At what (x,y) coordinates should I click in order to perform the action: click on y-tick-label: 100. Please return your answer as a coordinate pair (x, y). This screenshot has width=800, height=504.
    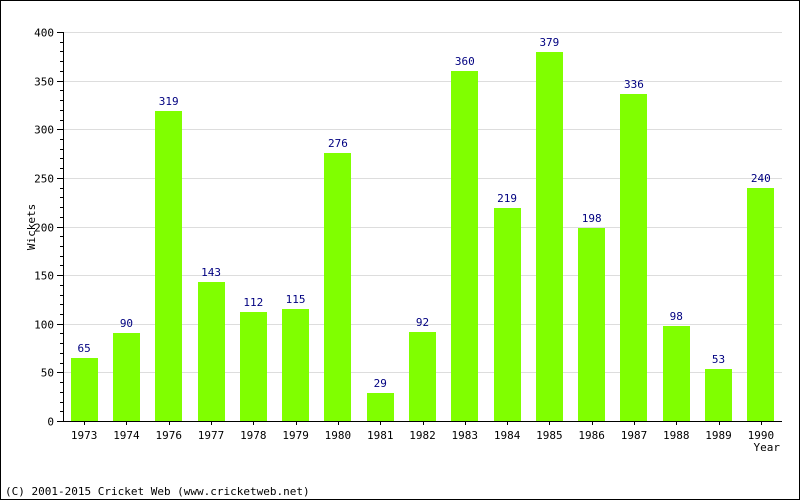
    Looking at the image, I should click on (44, 325).